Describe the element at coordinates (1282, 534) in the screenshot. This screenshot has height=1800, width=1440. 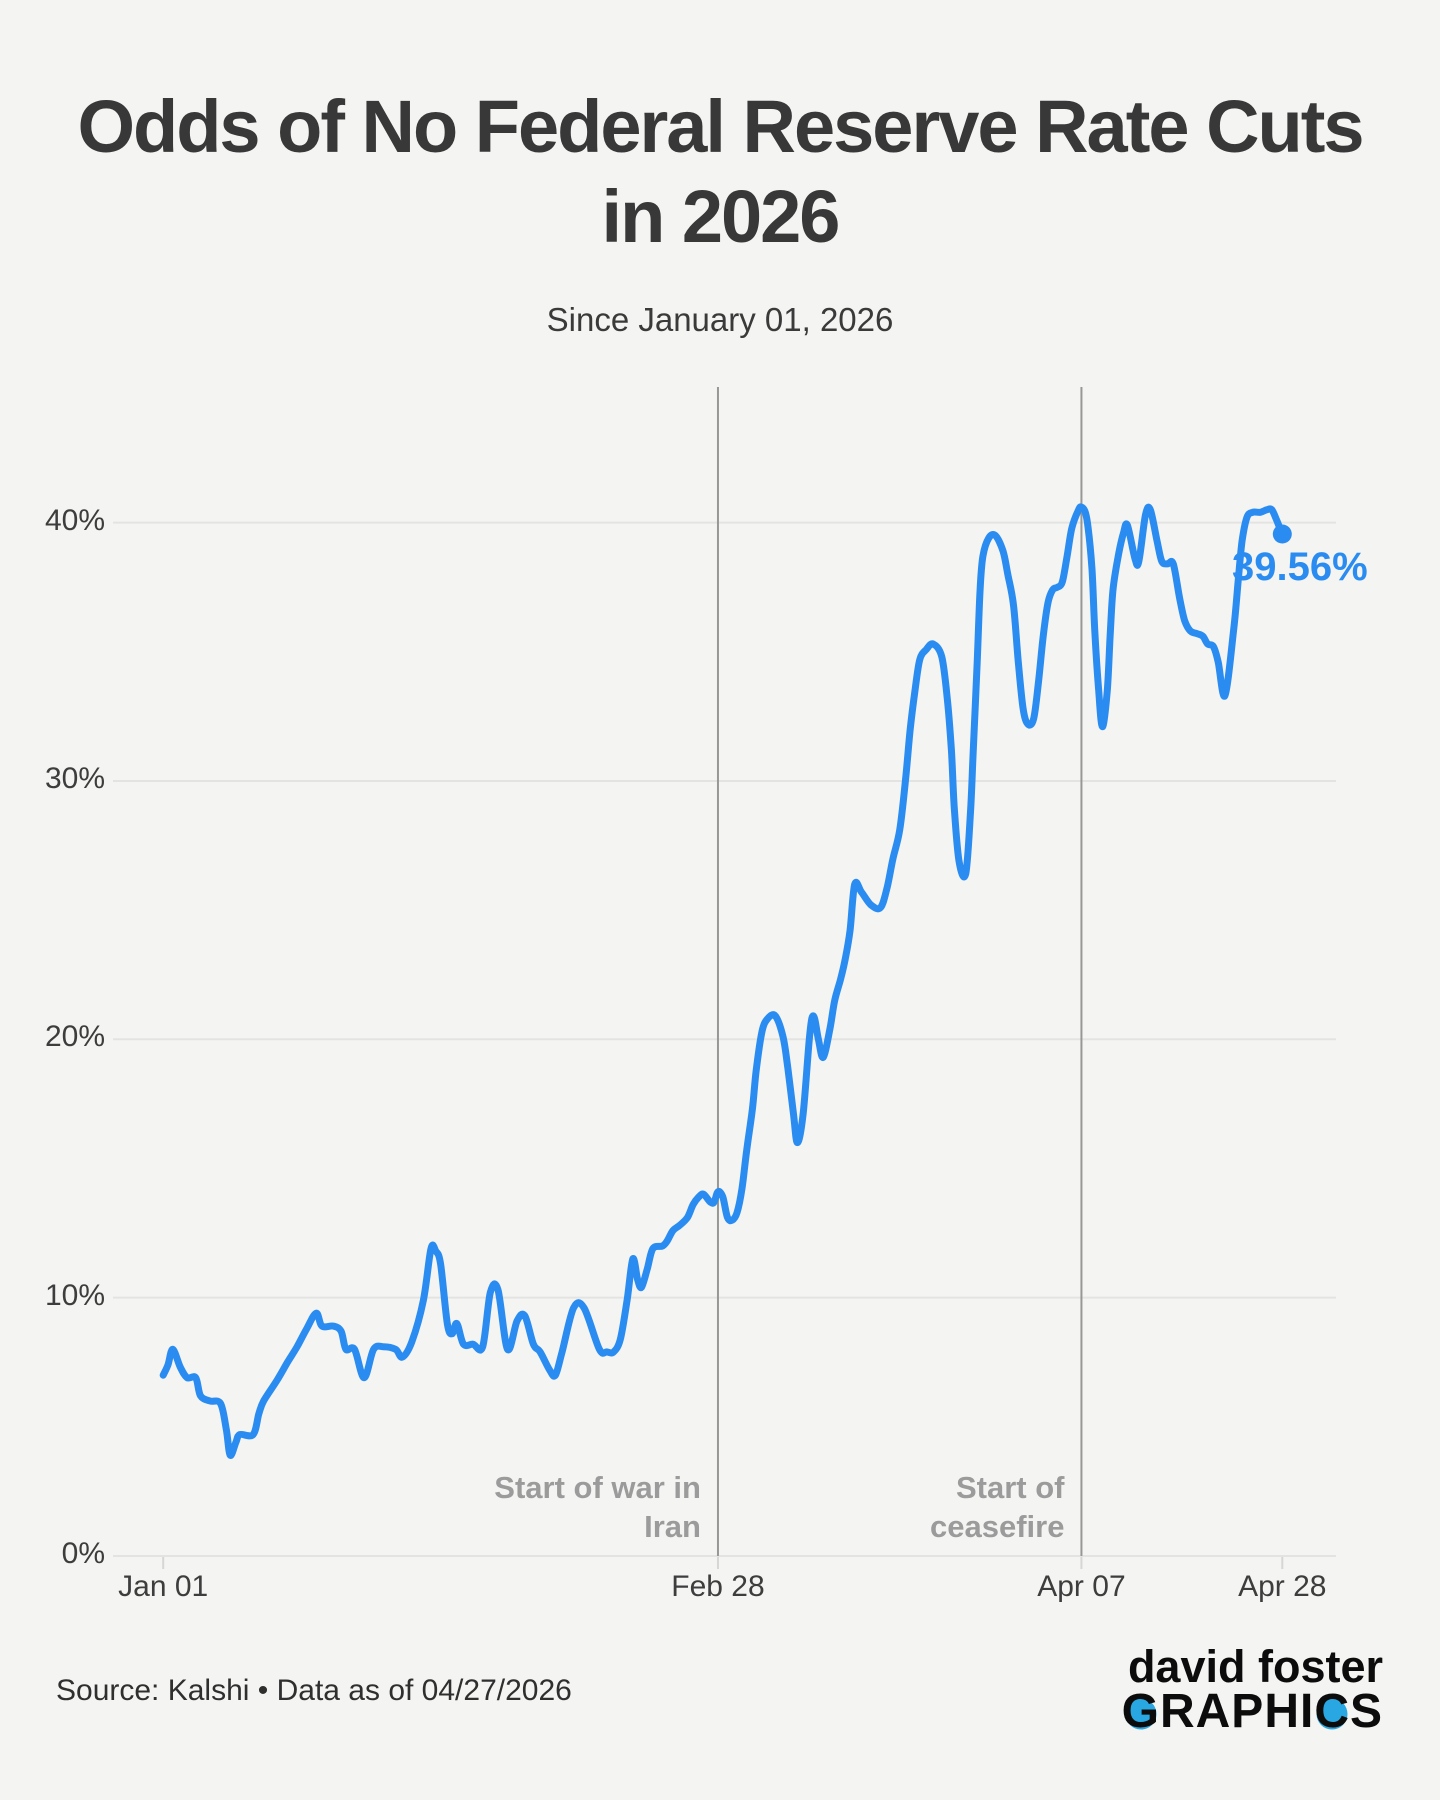
I see `last-value-dot` at that location.